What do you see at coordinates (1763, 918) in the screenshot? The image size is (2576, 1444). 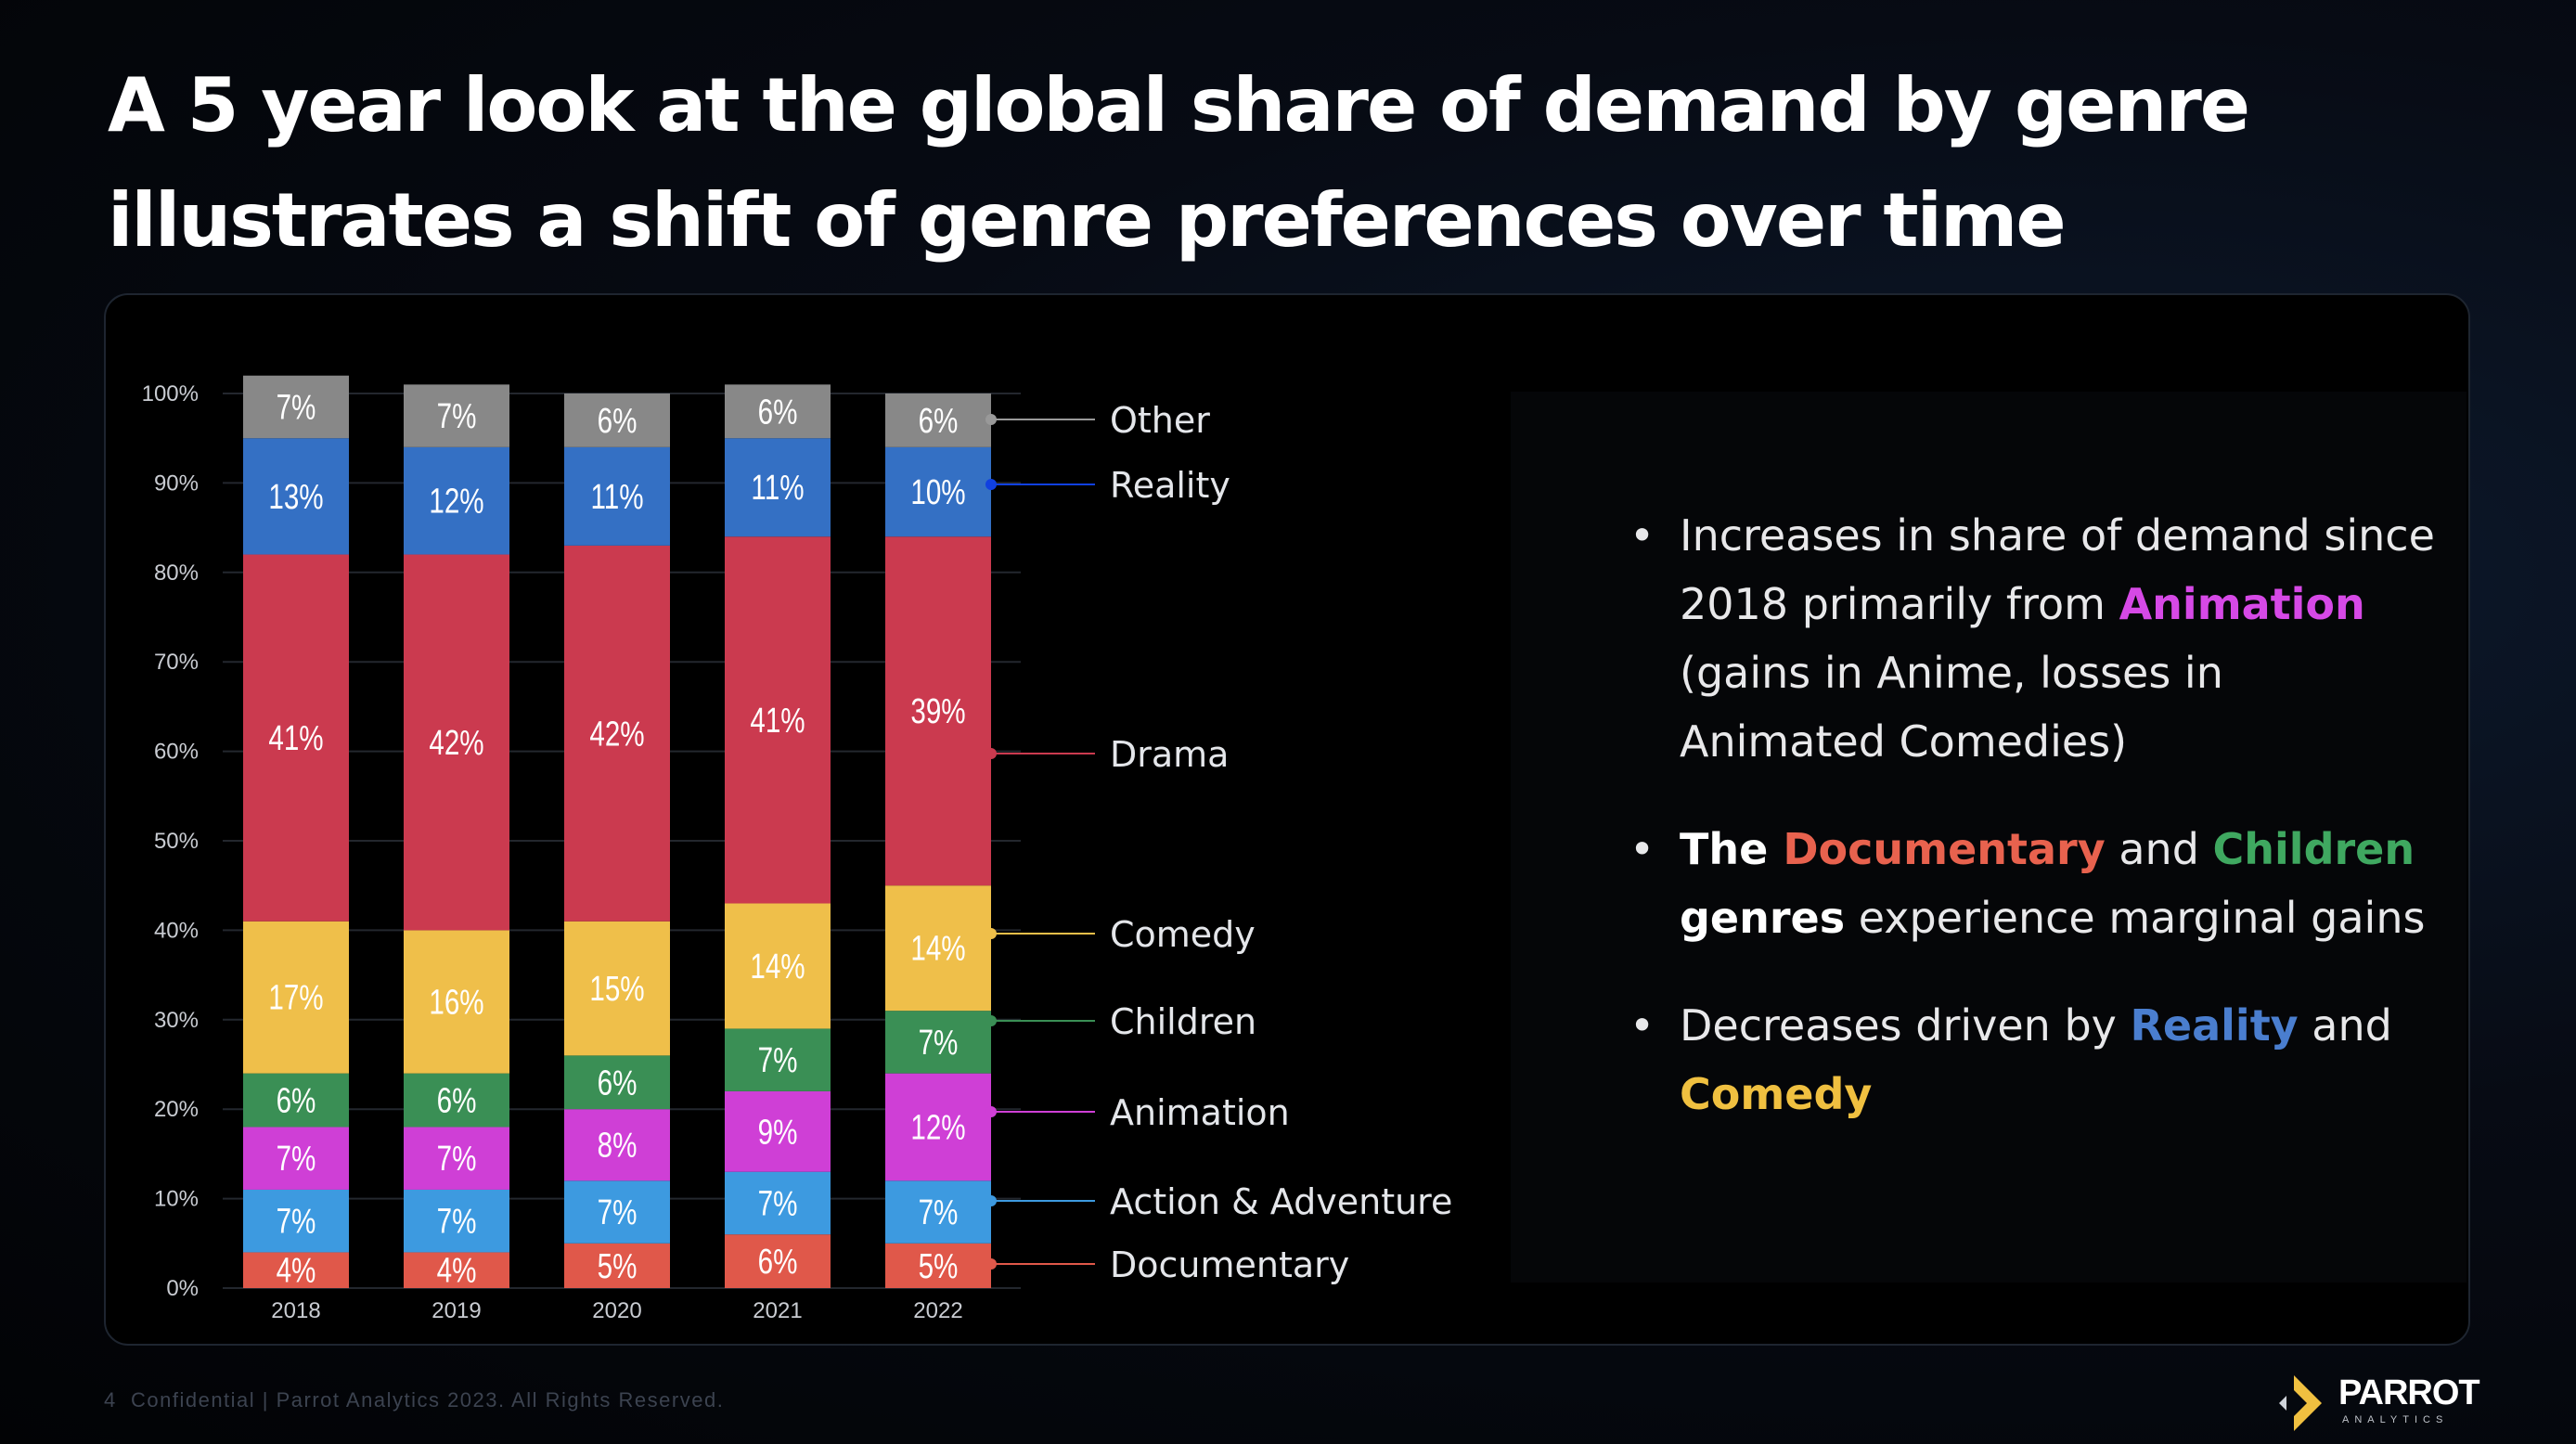 I see `genres-highlight: genres` at bounding box center [1763, 918].